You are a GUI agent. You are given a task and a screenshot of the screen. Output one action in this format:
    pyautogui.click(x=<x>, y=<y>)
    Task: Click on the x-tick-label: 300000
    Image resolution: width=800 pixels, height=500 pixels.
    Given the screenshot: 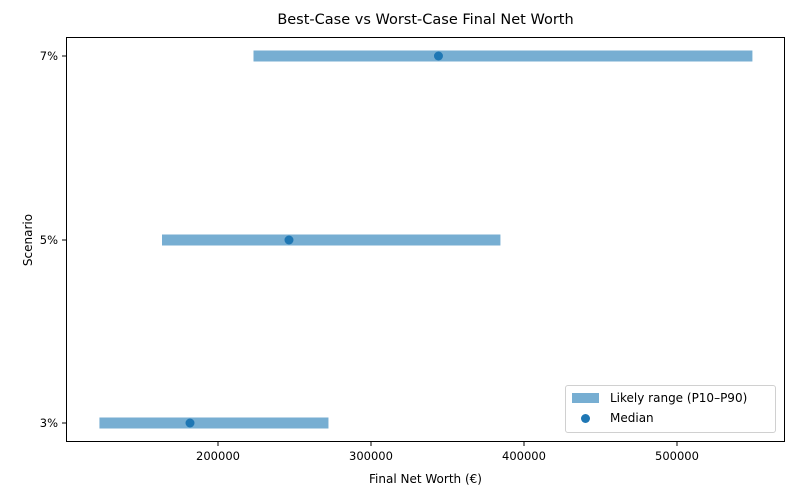 What is the action you would take?
    pyautogui.click(x=371, y=456)
    